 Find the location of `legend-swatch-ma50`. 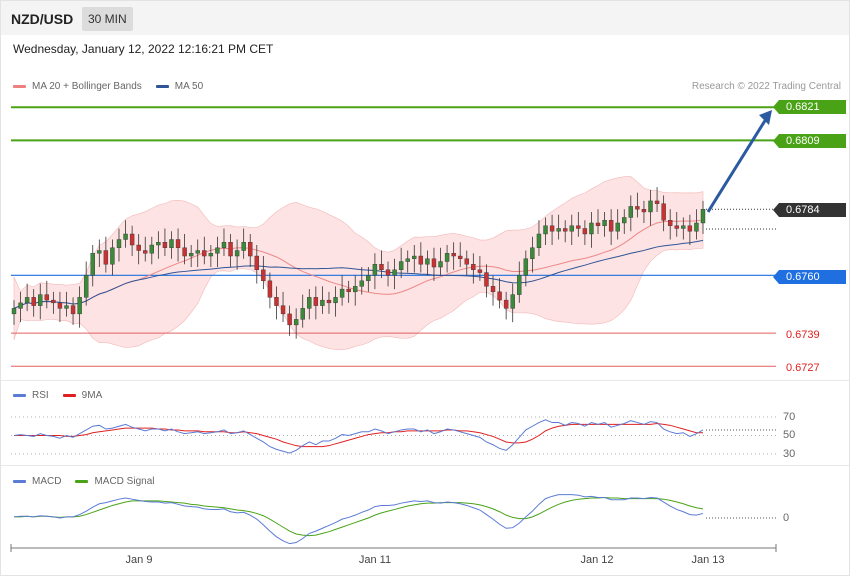

legend-swatch-ma50 is located at coordinates (162, 86).